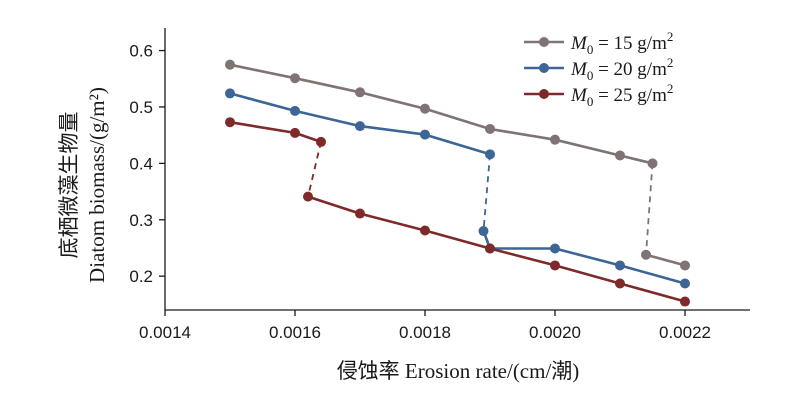 The width and height of the screenshot is (800, 404). I want to click on x-tick-label: 0.0014, so click(165, 332).